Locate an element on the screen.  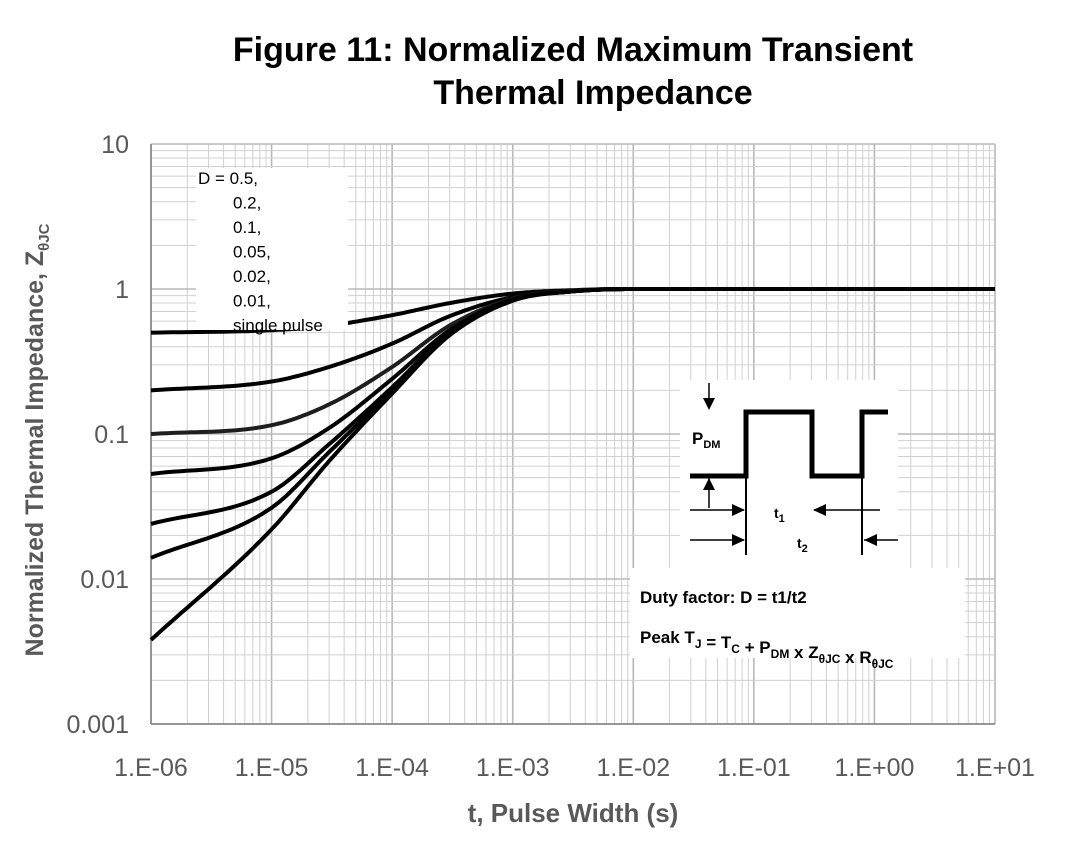
legend-entry: single pulse is located at coordinates (278, 325).